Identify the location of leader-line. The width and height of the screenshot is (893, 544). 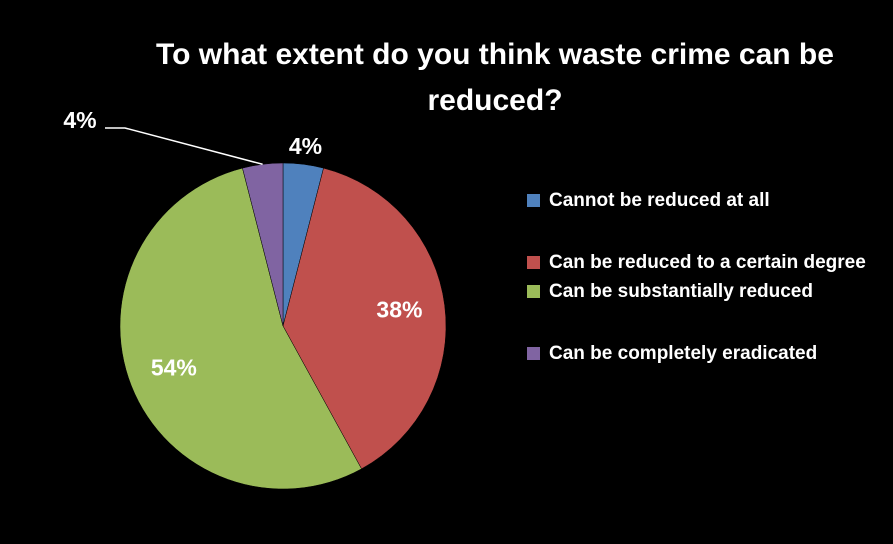
(184, 146).